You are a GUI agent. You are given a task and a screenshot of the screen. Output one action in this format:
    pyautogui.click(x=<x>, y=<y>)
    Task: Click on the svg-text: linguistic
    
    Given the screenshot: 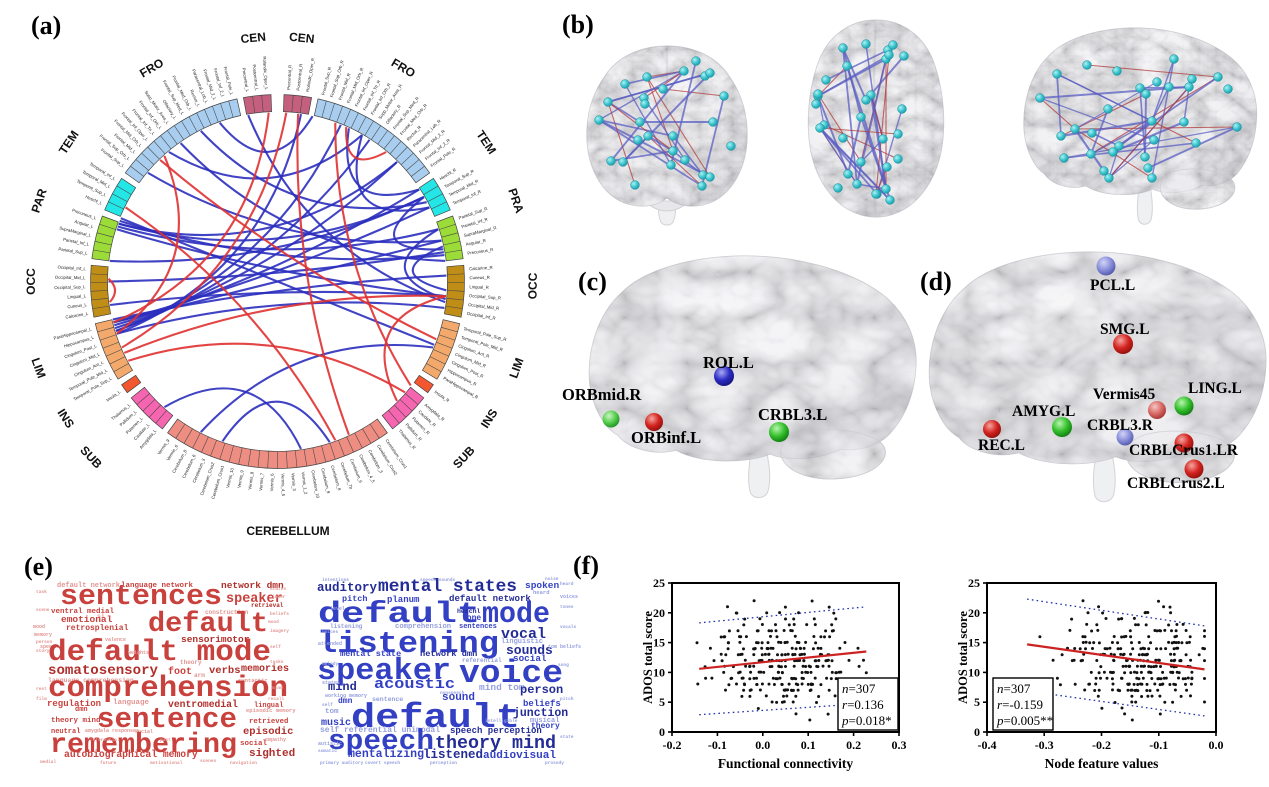 What is the action you would take?
    pyautogui.click(x=522, y=642)
    